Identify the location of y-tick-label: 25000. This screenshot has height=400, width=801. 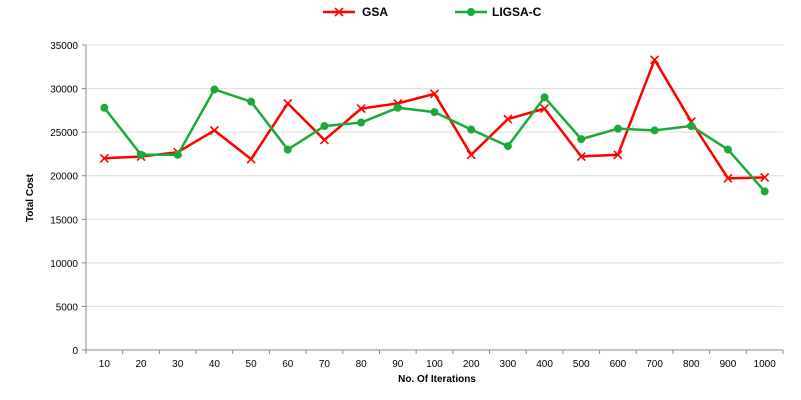
(64, 133).